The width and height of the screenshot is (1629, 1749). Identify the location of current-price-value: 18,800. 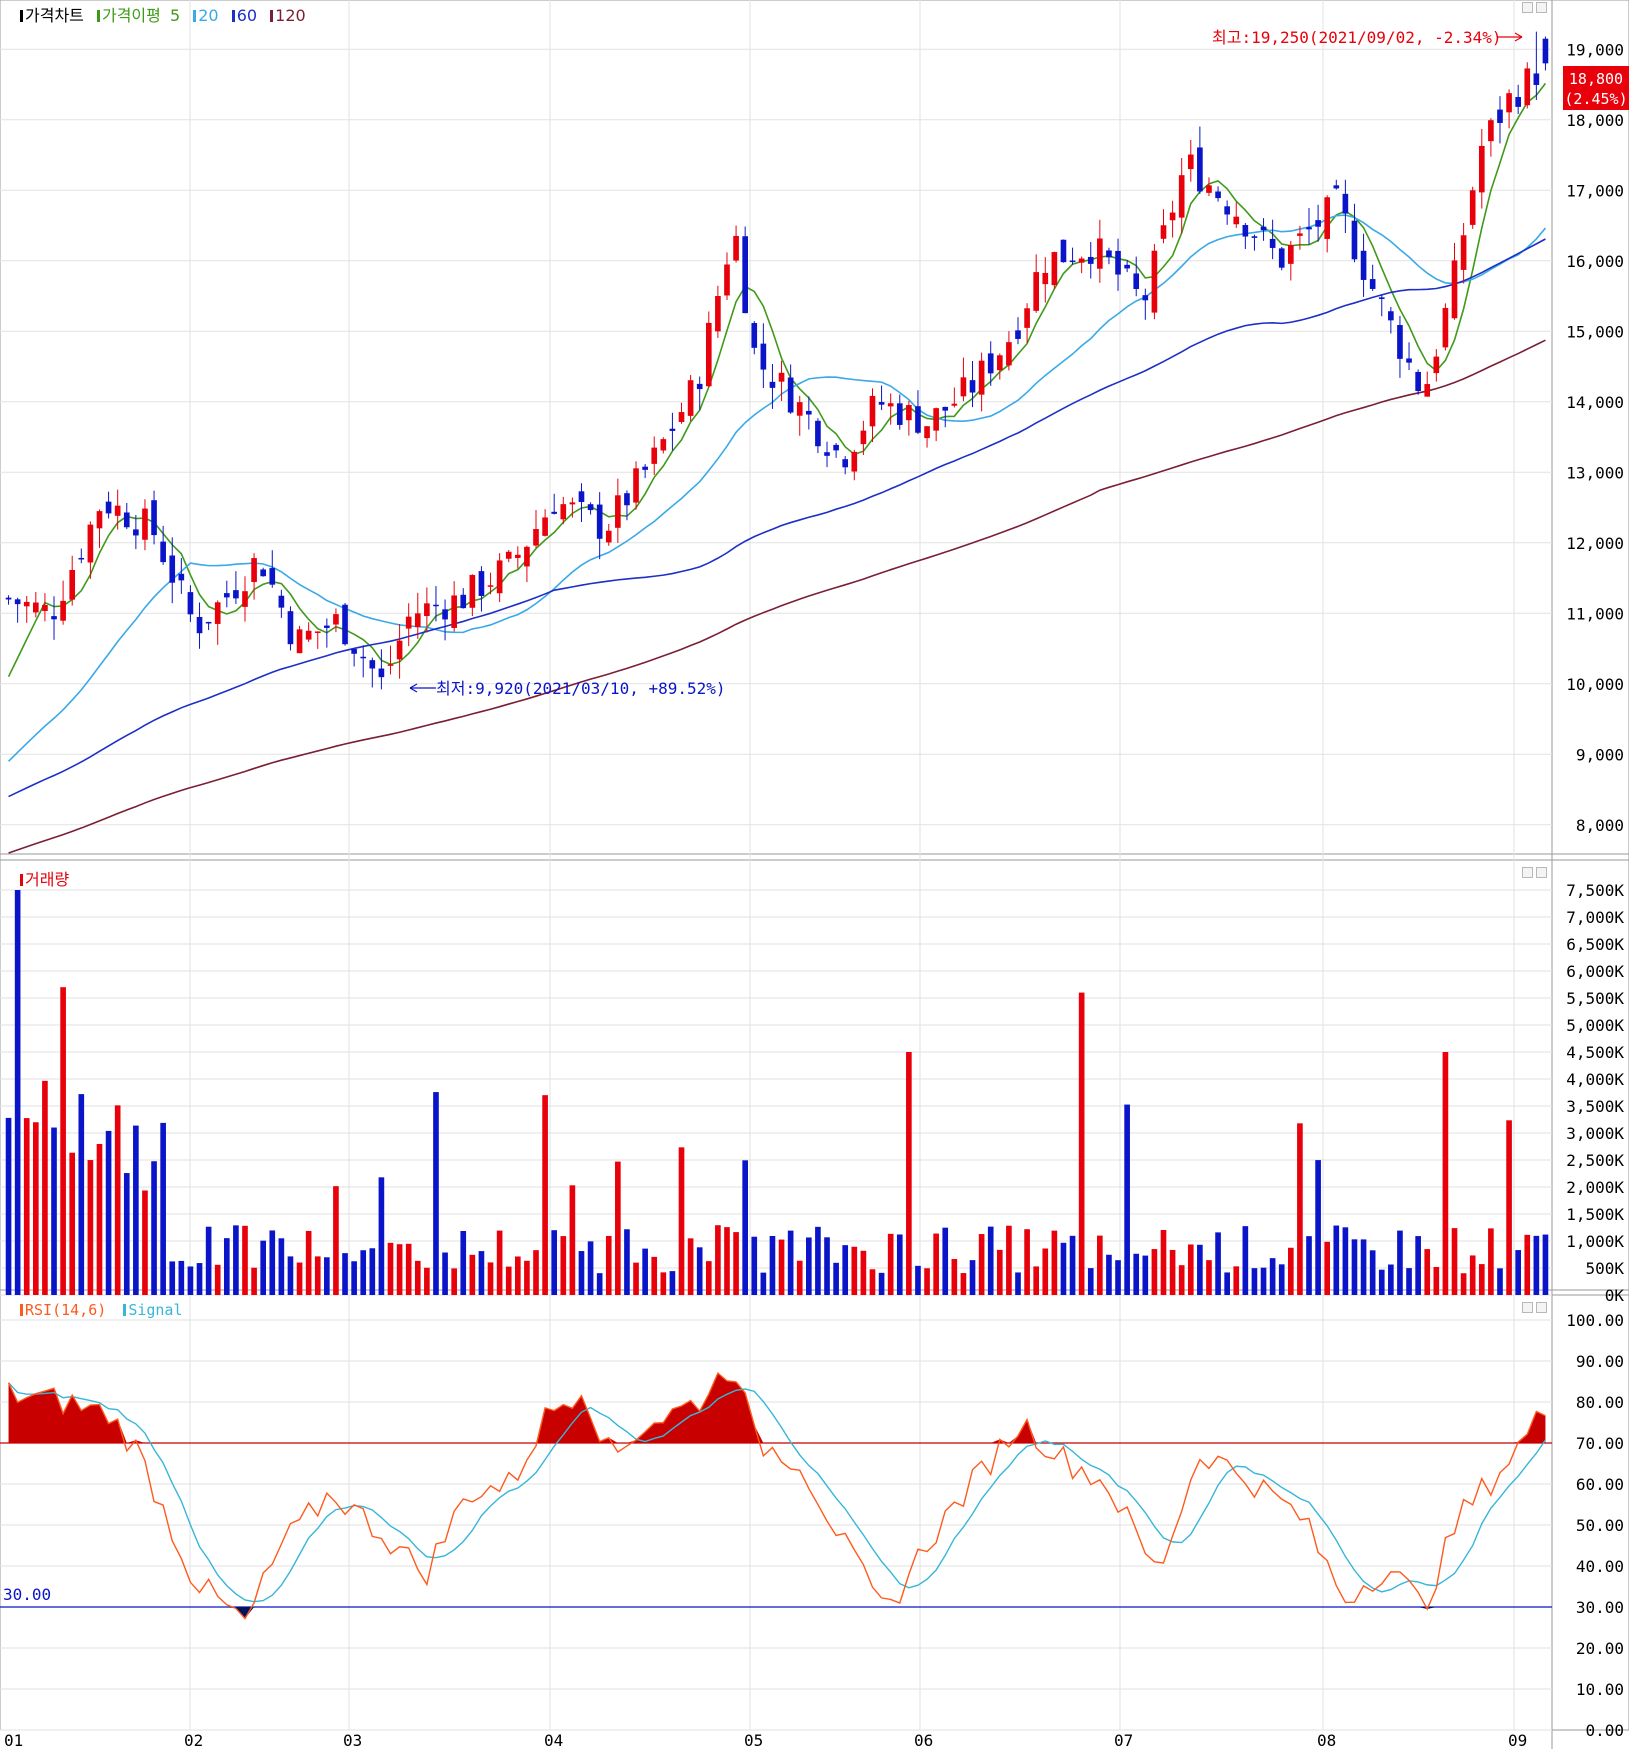
(1596, 79).